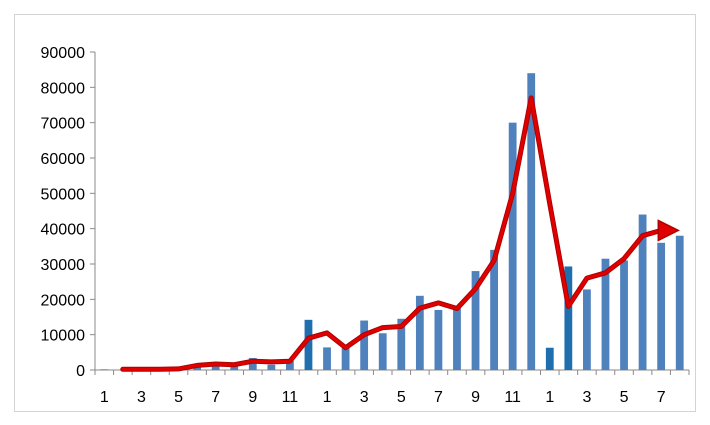 This screenshot has width=710, height=425. Describe the element at coordinates (63, 194) in the screenshot. I see `y-tick-label: 50000` at that location.